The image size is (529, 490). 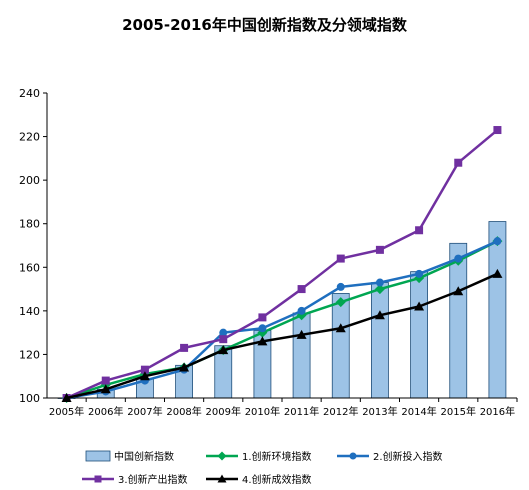 What do you see at coordinates (29, 354) in the screenshot?
I see `y-tick-label-1: 120` at bounding box center [29, 354].